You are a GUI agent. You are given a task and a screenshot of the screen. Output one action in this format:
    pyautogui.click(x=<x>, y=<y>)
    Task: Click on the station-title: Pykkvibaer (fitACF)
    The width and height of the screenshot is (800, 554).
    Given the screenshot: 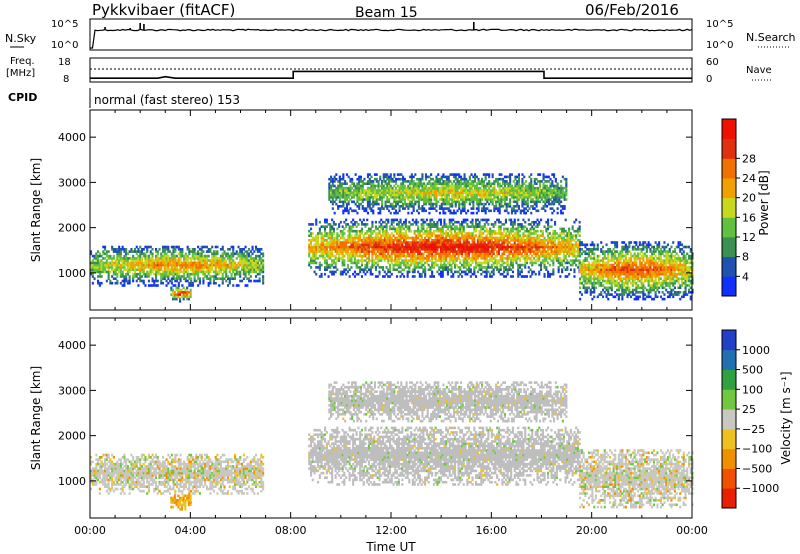 What is the action you would take?
    pyautogui.click(x=163, y=10)
    